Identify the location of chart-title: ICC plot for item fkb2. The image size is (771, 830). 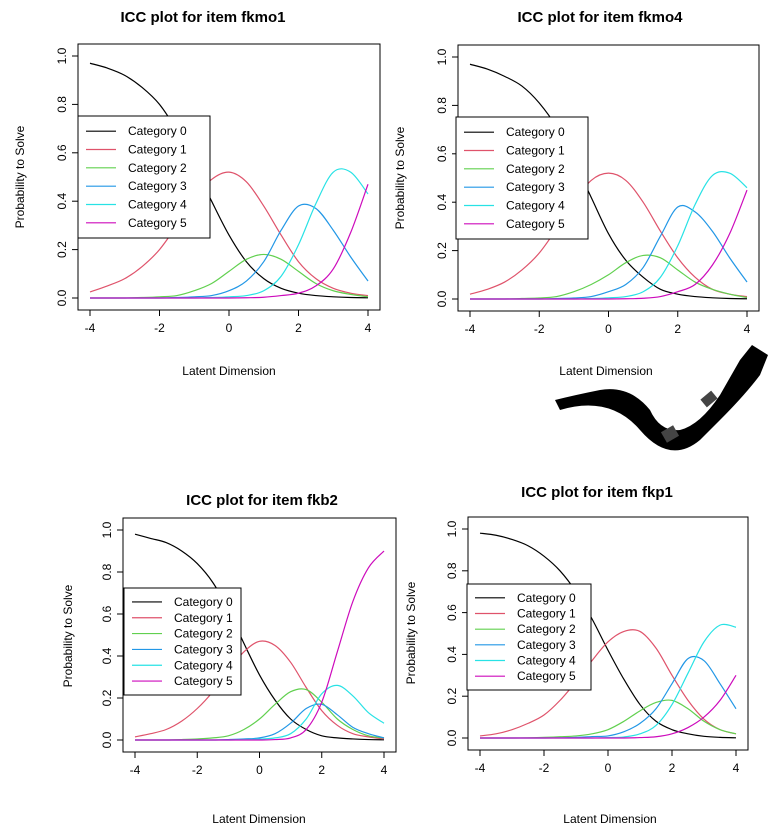
(262, 500).